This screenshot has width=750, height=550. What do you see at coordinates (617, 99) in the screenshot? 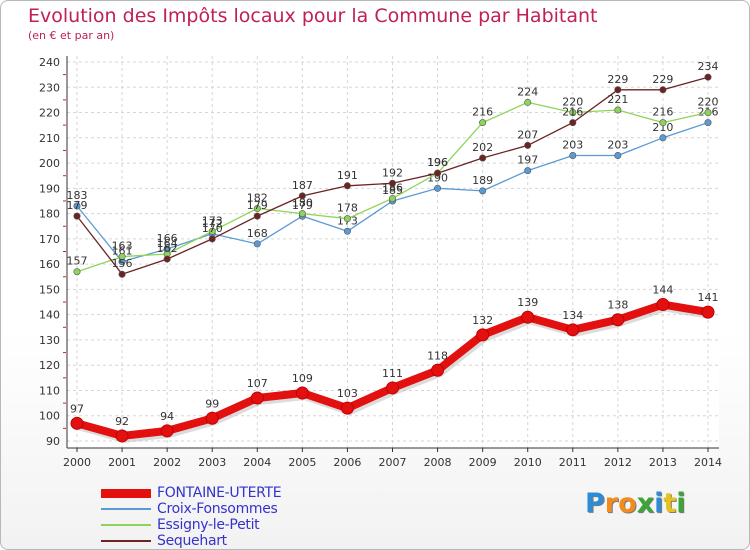
I see `data-label-essigny-le-petit: 221` at bounding box center [617, 99].